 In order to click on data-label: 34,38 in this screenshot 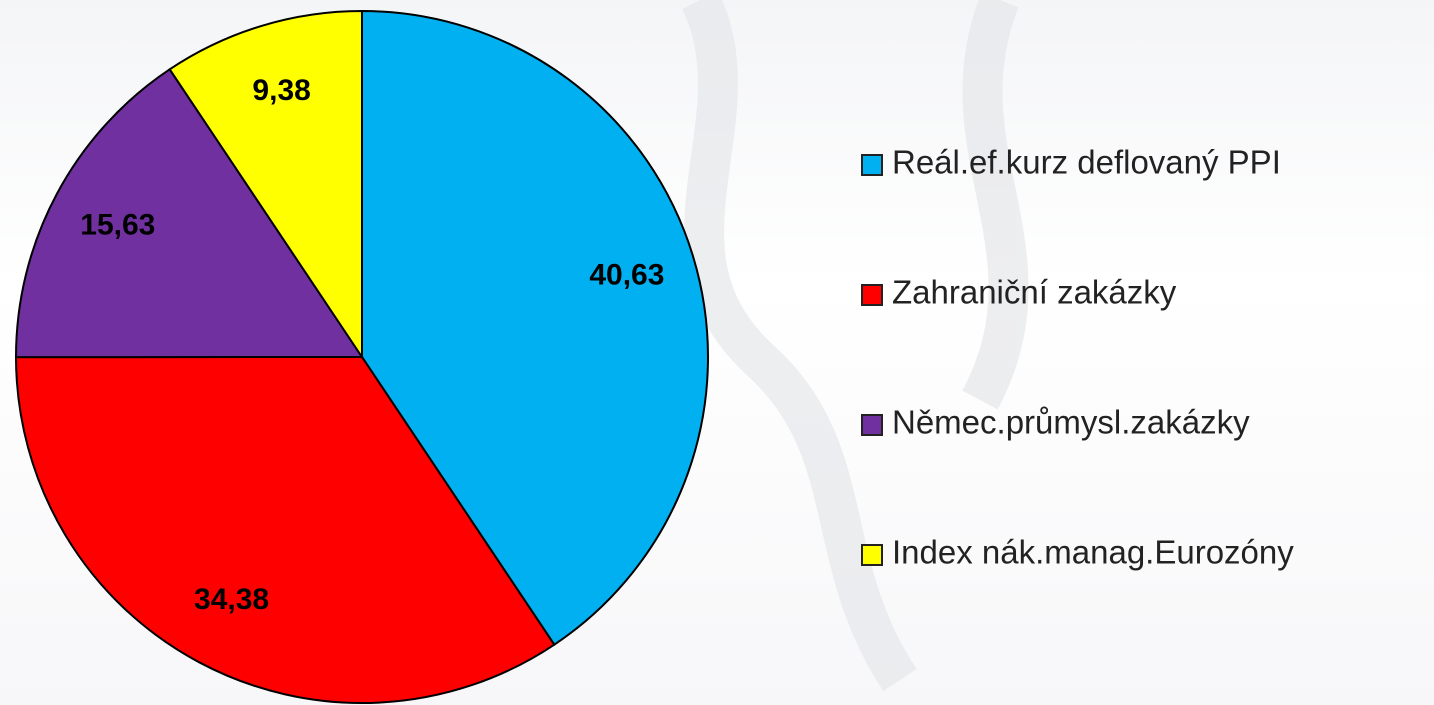, I will do `click(231, 599)`.